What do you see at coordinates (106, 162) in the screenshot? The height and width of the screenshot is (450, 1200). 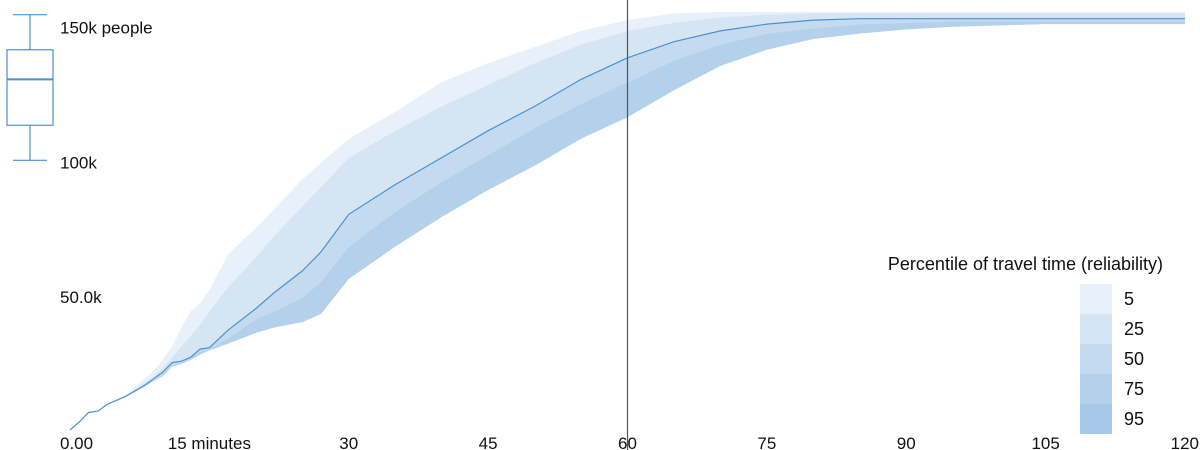 I see `y-axis-ticks: 50.0k 100k 150k people` at bounding box center [106, 162].